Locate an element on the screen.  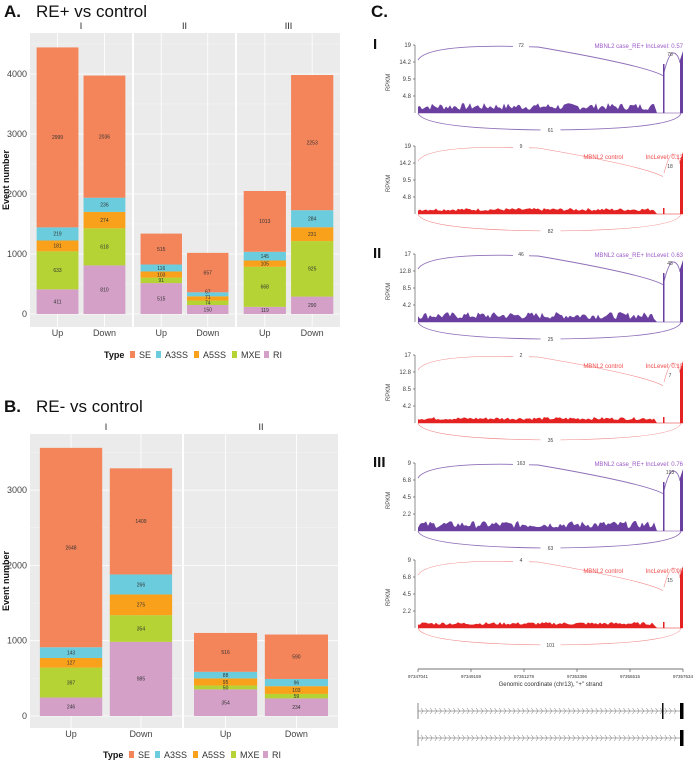
legend-title: Type is located at coordinates (114, 355).